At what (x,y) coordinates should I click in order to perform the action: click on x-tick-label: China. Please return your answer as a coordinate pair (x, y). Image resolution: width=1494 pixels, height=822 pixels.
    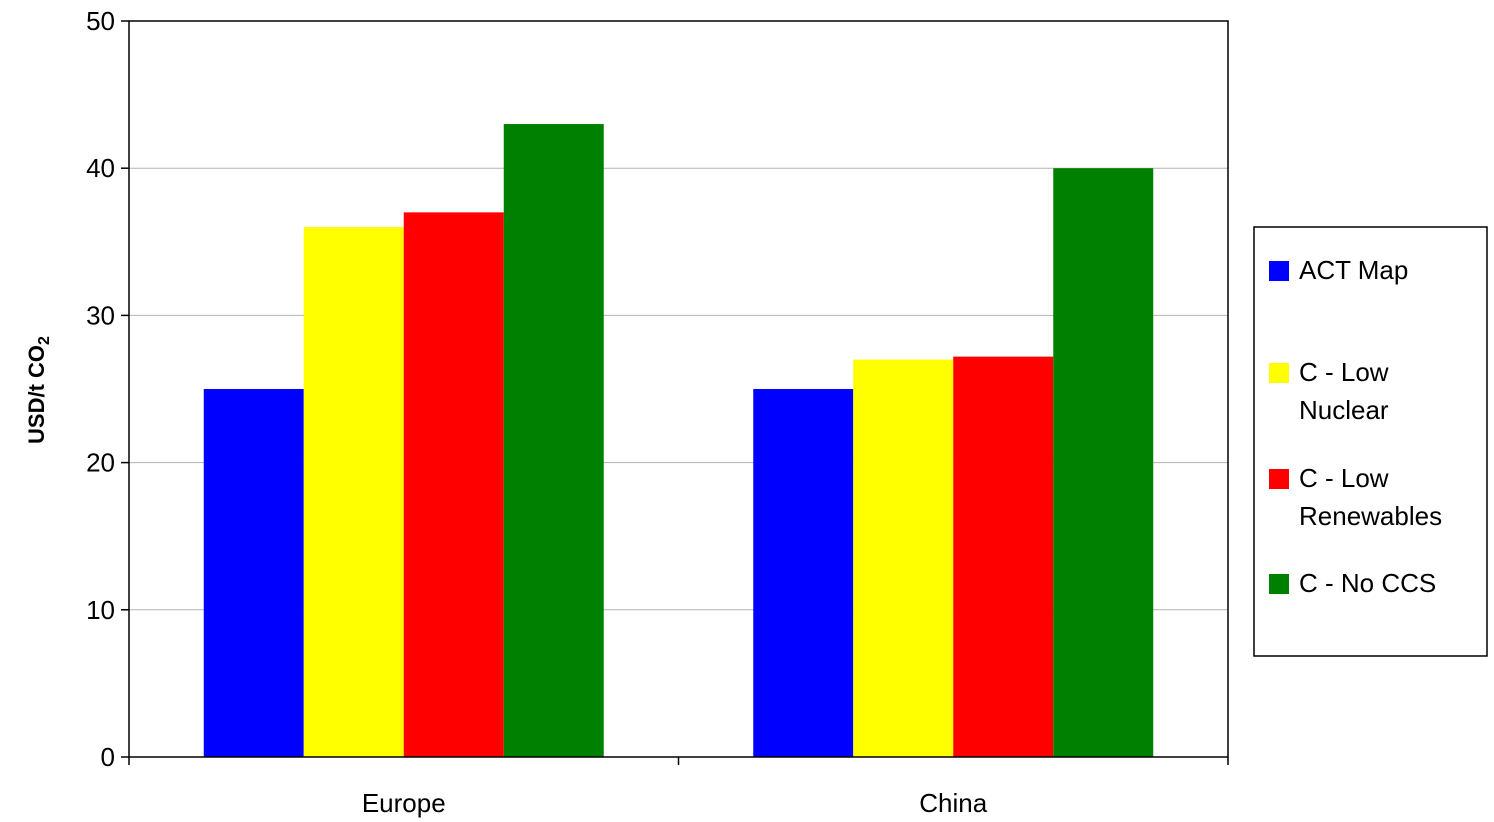
    Looking at the image, I should click on (953, 803).